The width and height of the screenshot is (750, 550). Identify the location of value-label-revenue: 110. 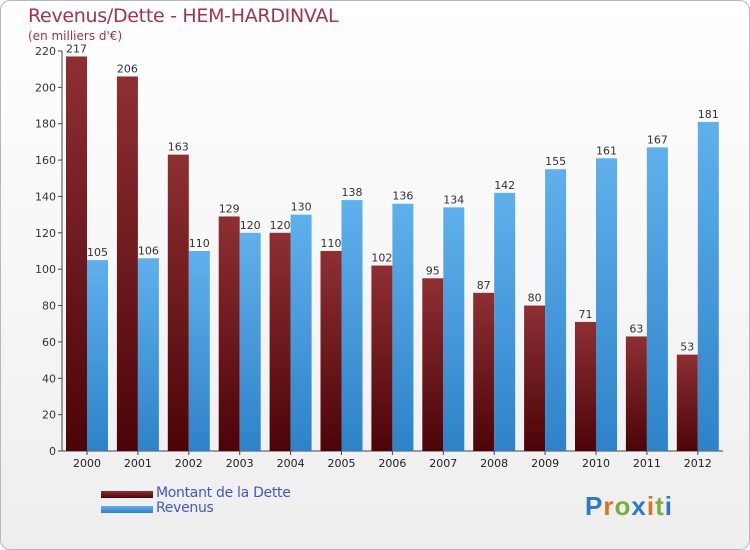
(199, 243).